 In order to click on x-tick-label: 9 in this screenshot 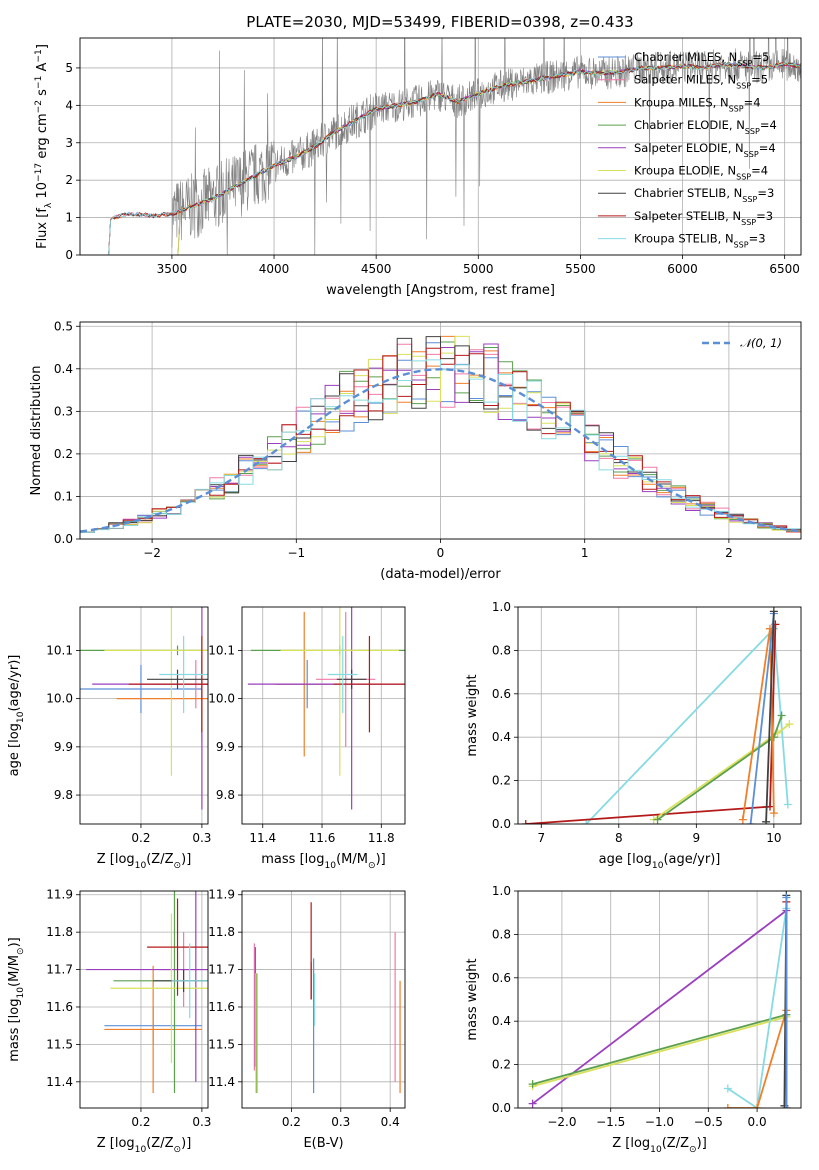, I will do `click(697, 838)`.